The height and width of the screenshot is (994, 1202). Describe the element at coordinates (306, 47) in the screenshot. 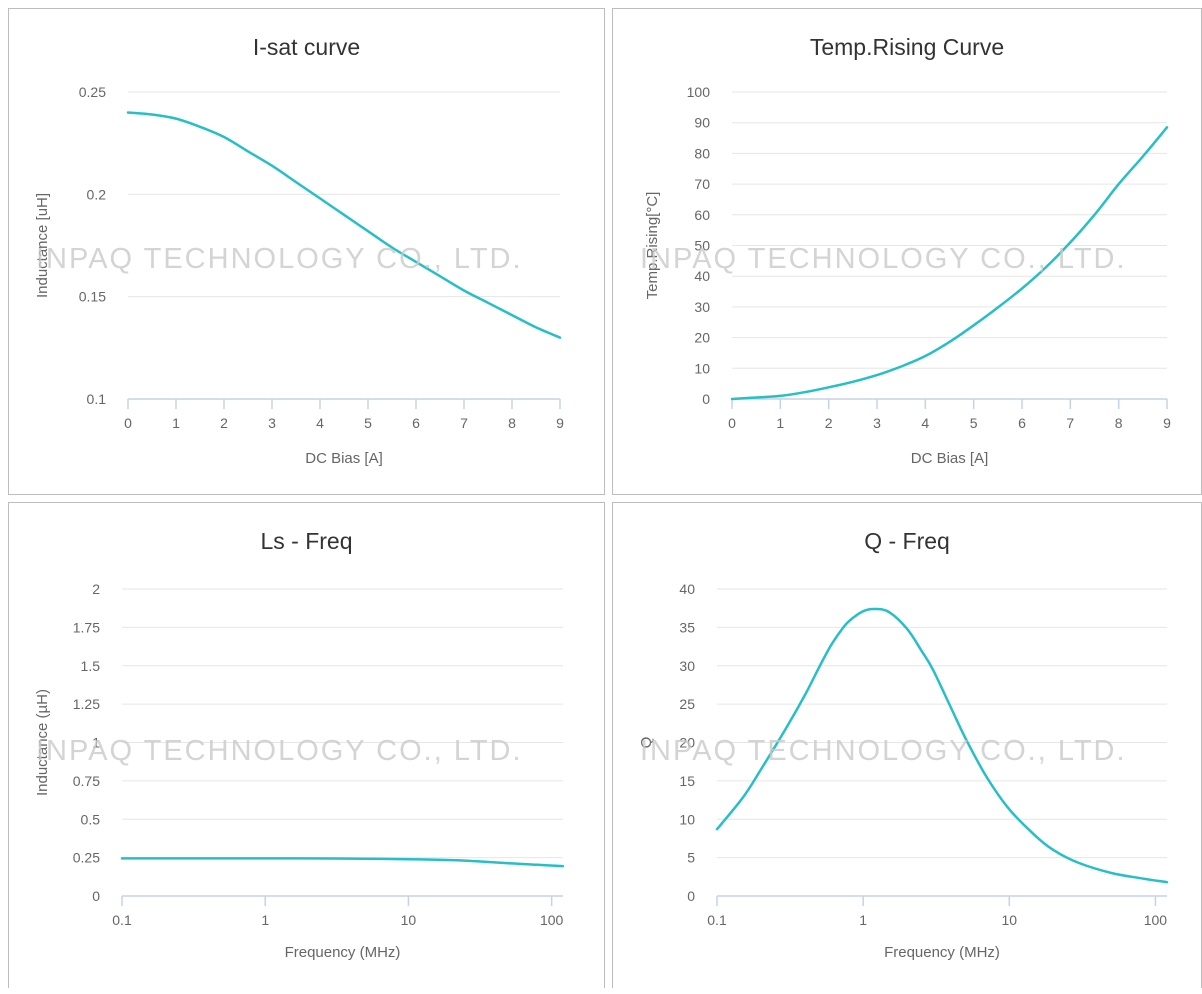

I see `chart-title: I-sat curve` at that location.